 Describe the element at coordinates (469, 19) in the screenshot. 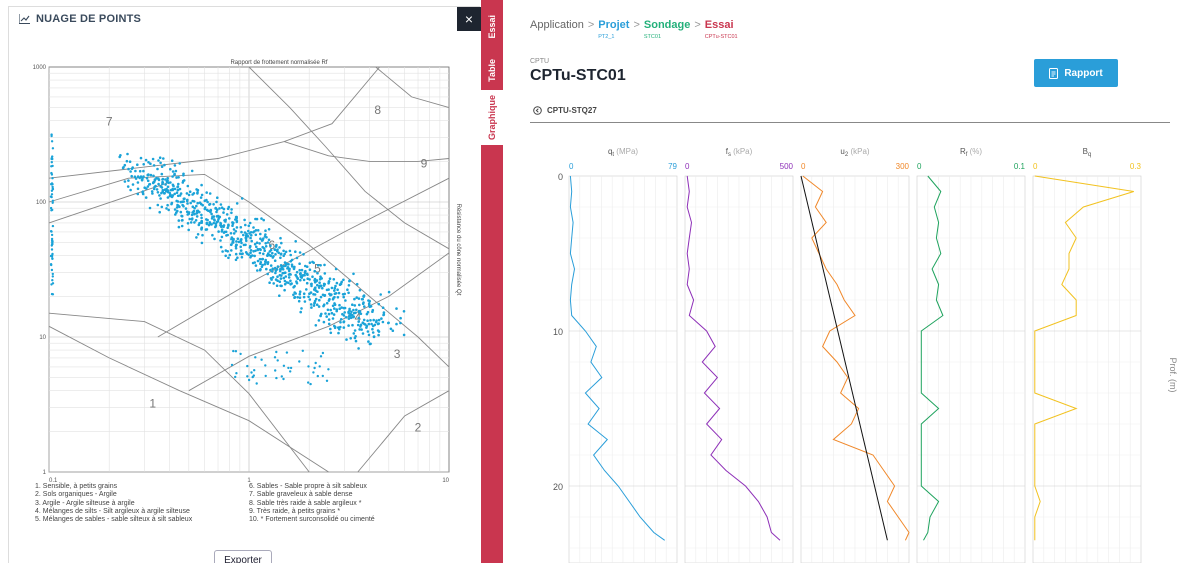

I see `close-button: ×` at that location.